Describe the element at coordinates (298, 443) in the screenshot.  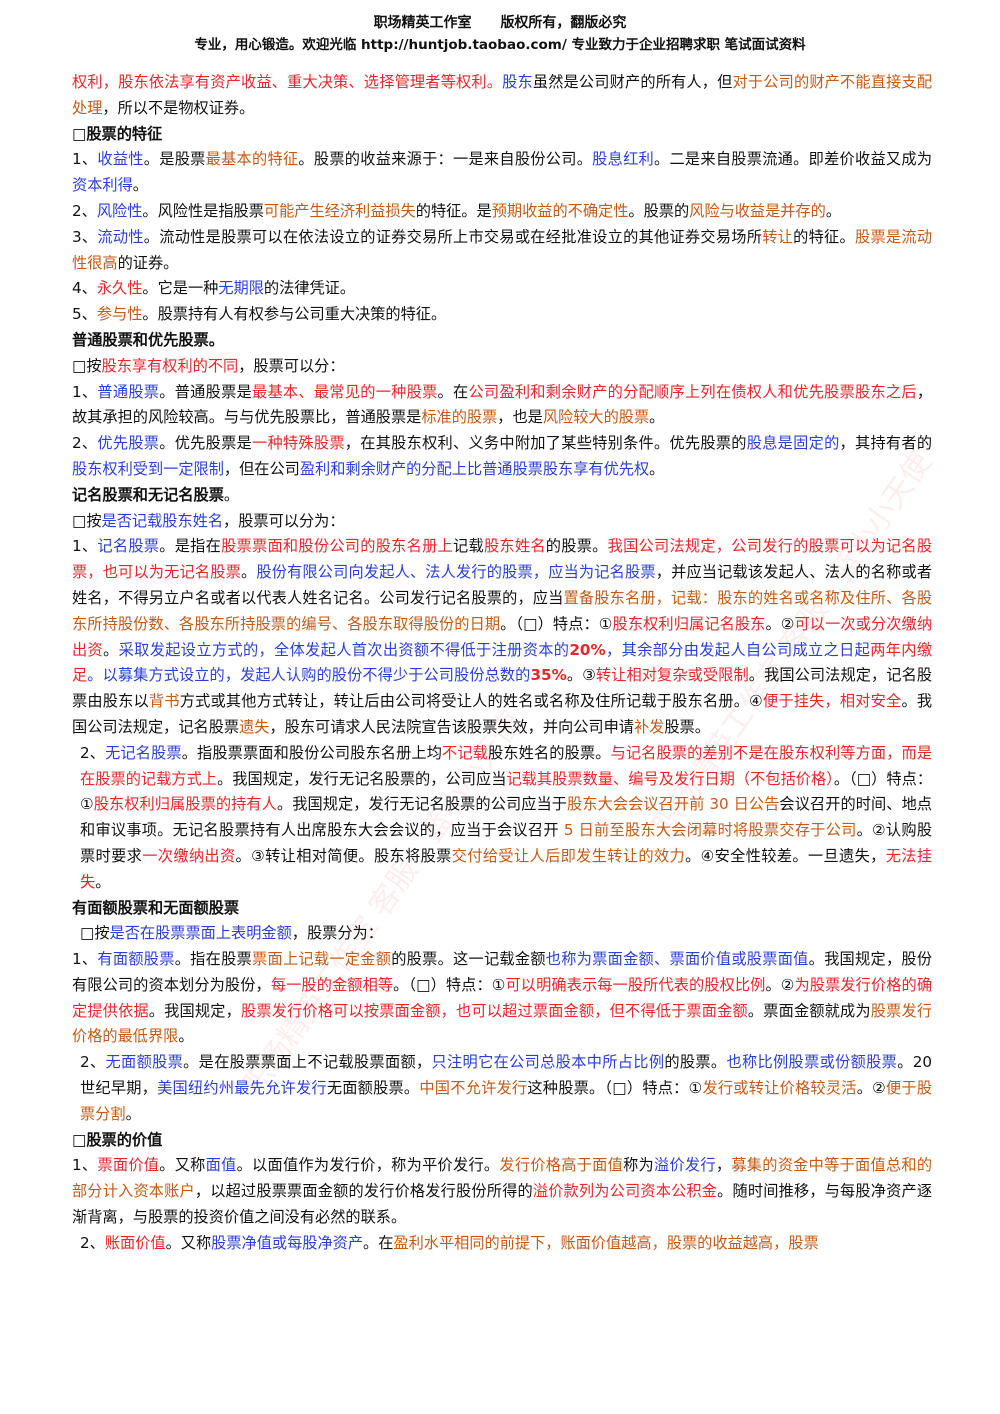
I see `text-run: 一种特殊股票` at that location.